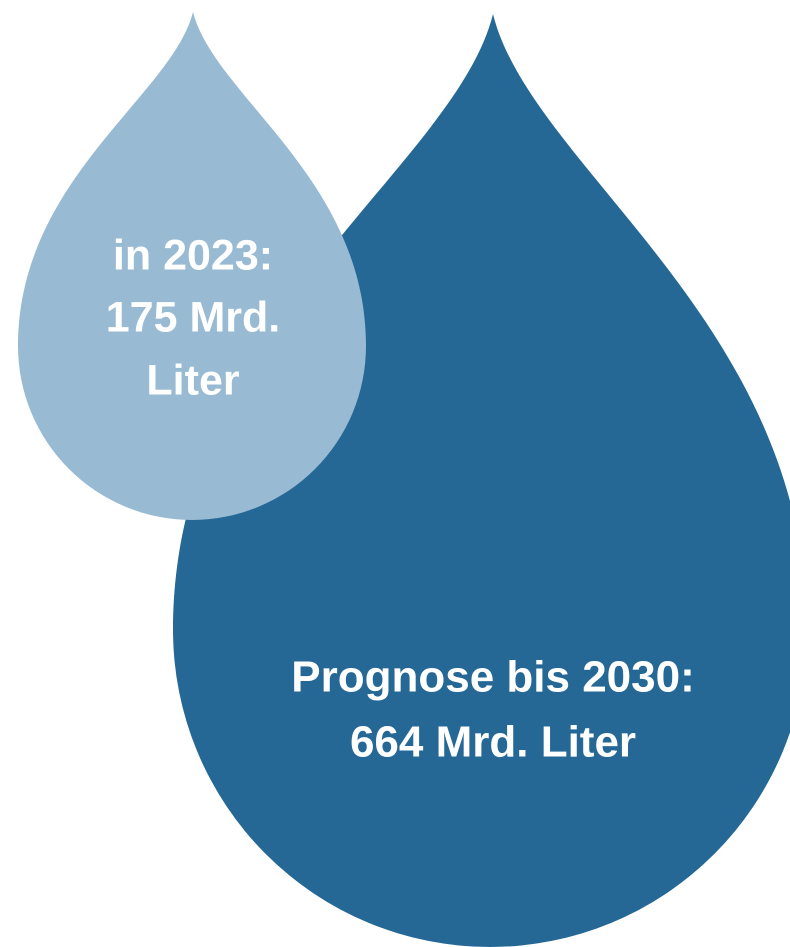  I want to click on label-line: Prognose bis 2030:, so click(492, 677).